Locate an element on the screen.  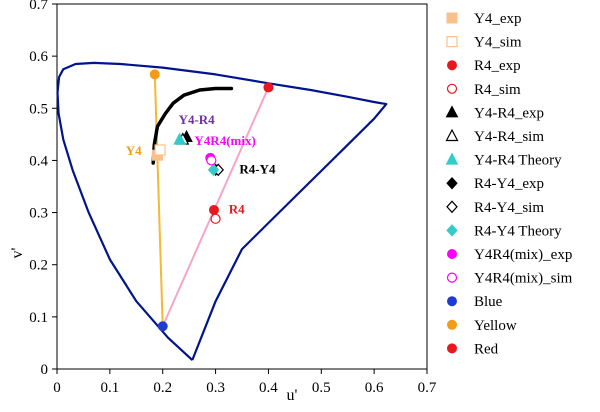
x-axis-label: u' is located at coordinates (292, 395).